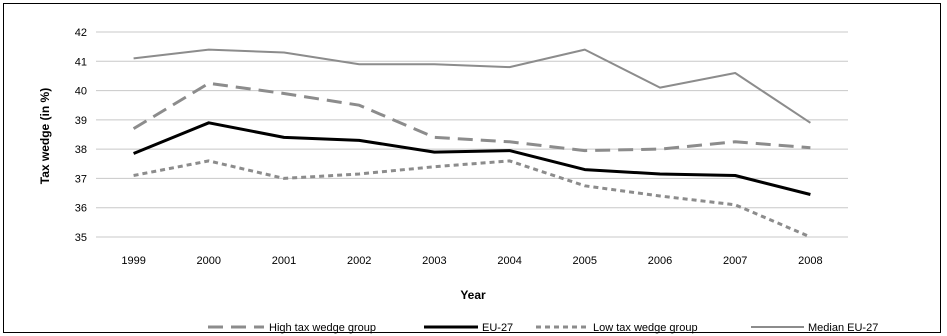  I want to click on y-axis-title: Tax wedge (in %), so click(45, 136).